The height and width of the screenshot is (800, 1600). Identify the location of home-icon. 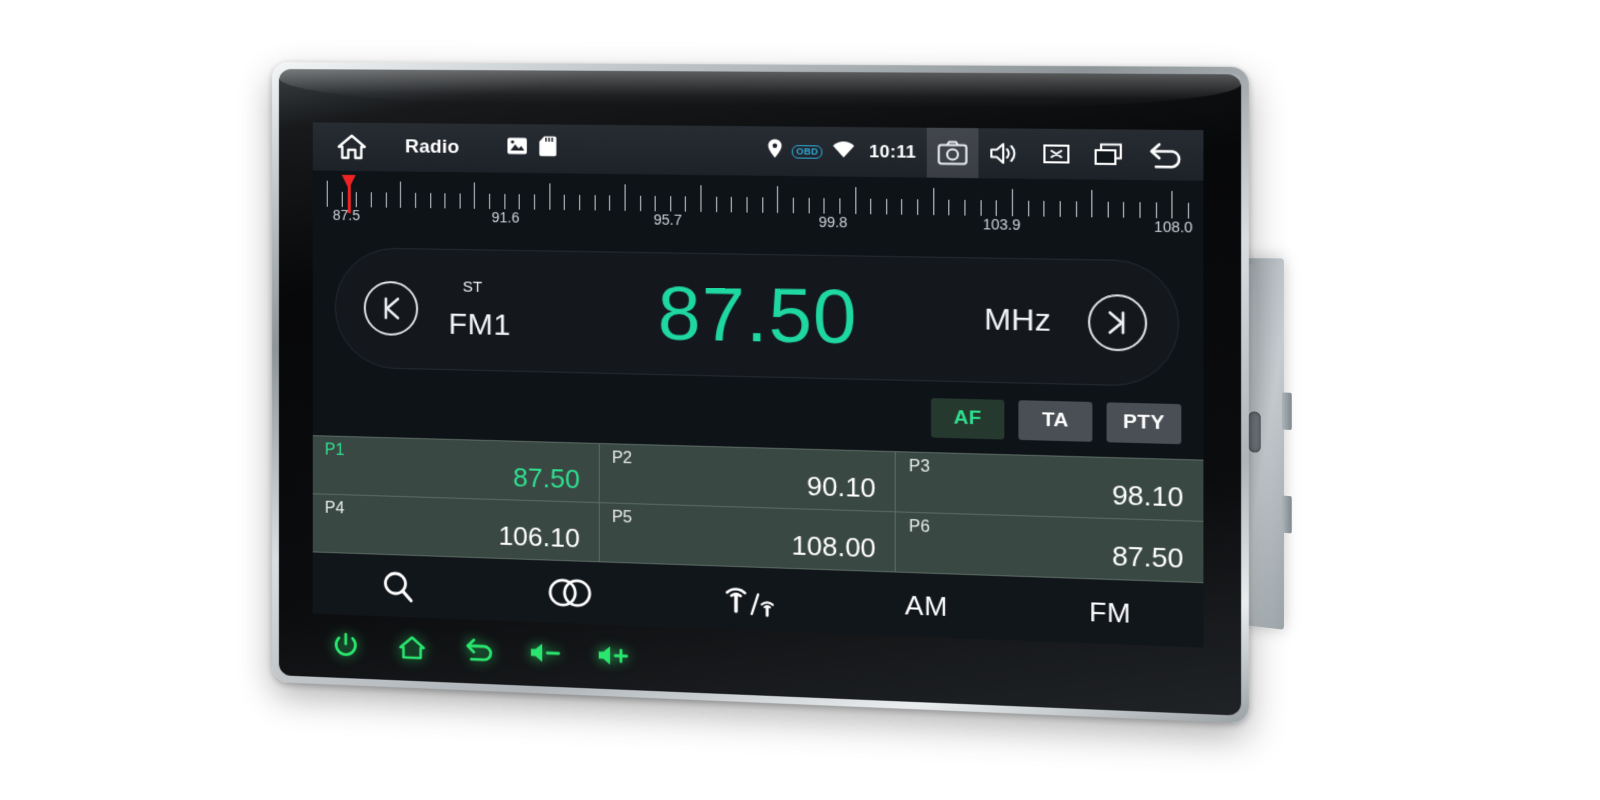
(352, 147).